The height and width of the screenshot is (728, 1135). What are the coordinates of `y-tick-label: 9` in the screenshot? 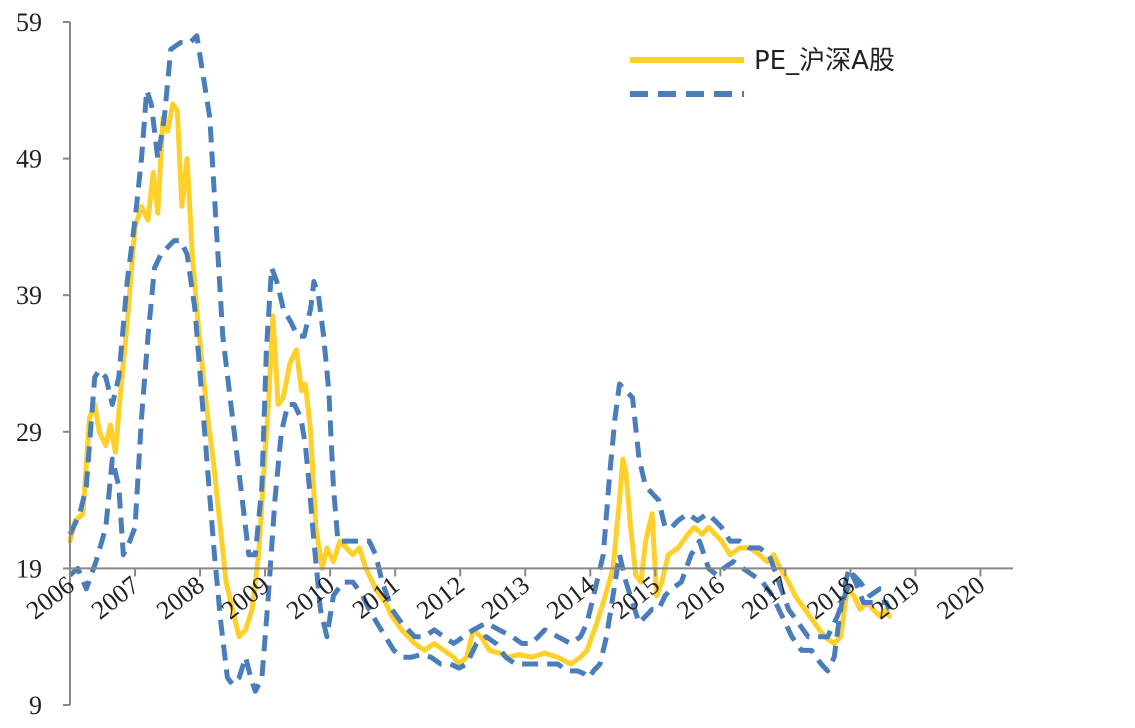 It's located at (35, 705).